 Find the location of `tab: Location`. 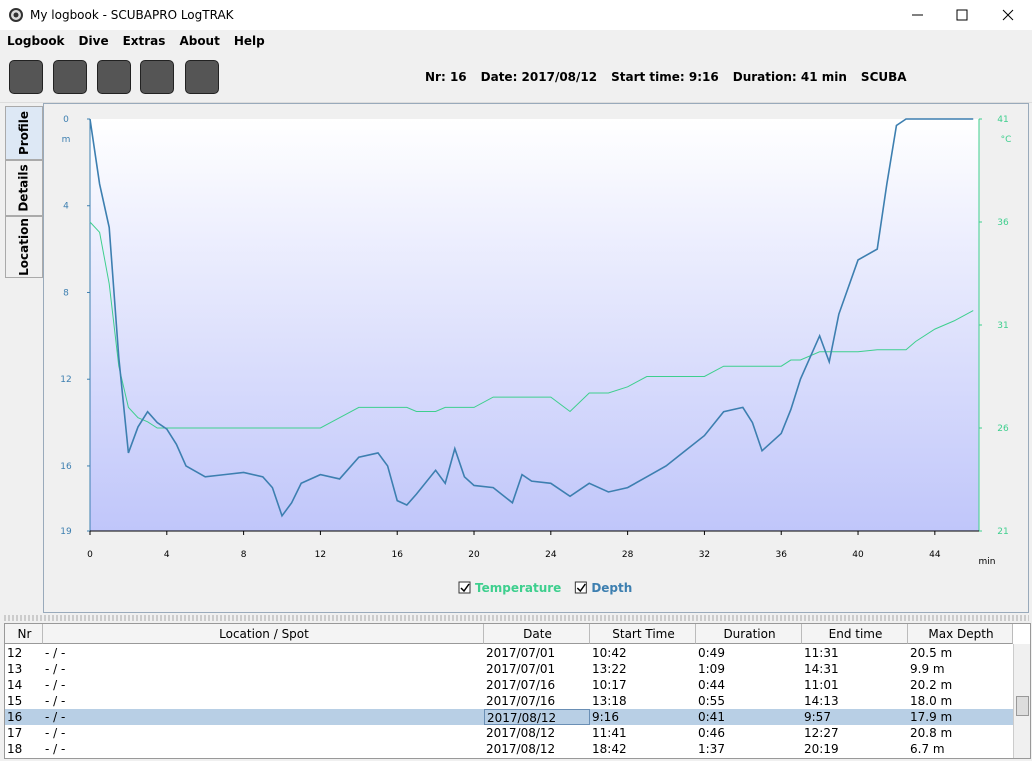

tab: Location is located at coordinates (24, 247).